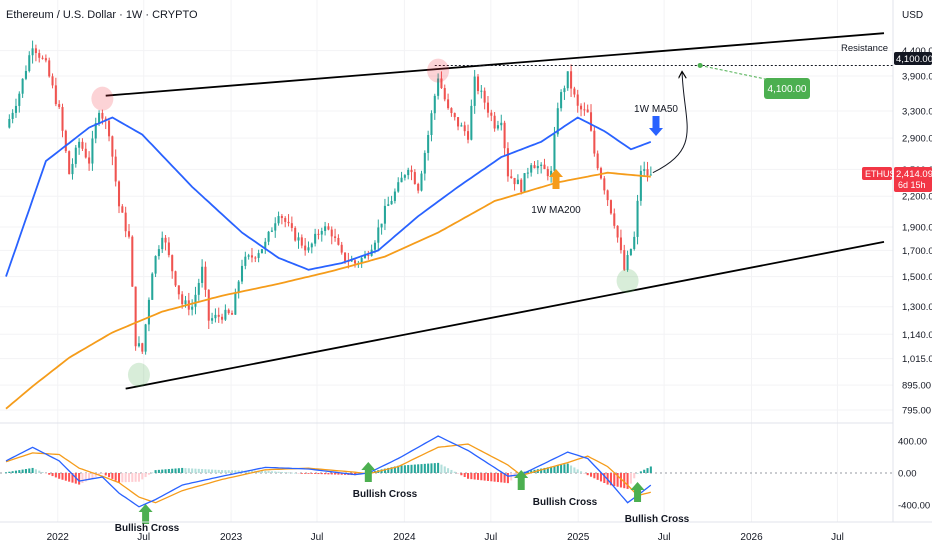 This screenshot has height=550, width=932. Describe the element at coordinates (914, 506) in the screenshot. I see `macd-tick-label: -400.00` at that location.